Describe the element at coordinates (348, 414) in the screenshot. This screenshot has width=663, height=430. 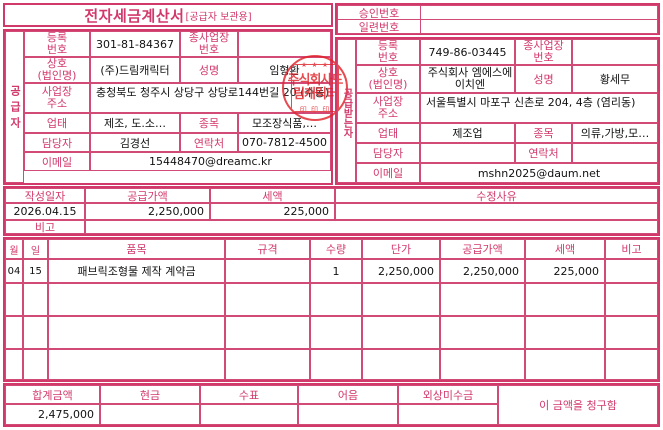
I see `promissory-note-value` at that location.